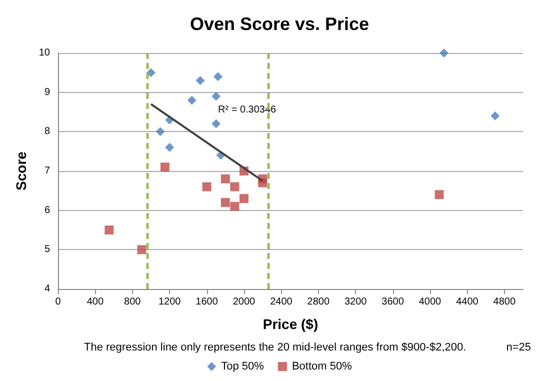  I want to click on y-tick-label: 5, so click(47, 250).